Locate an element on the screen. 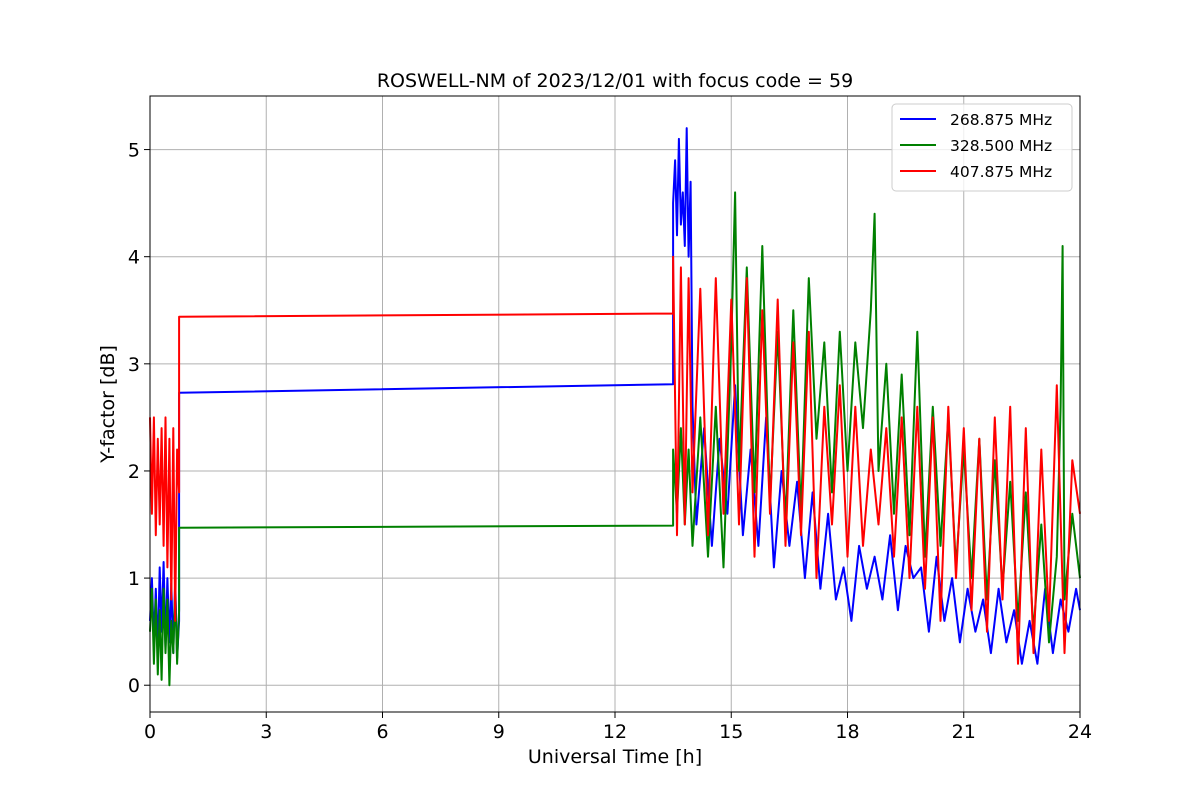  y-tick-label: 4 is located at coordinates (134, 258).